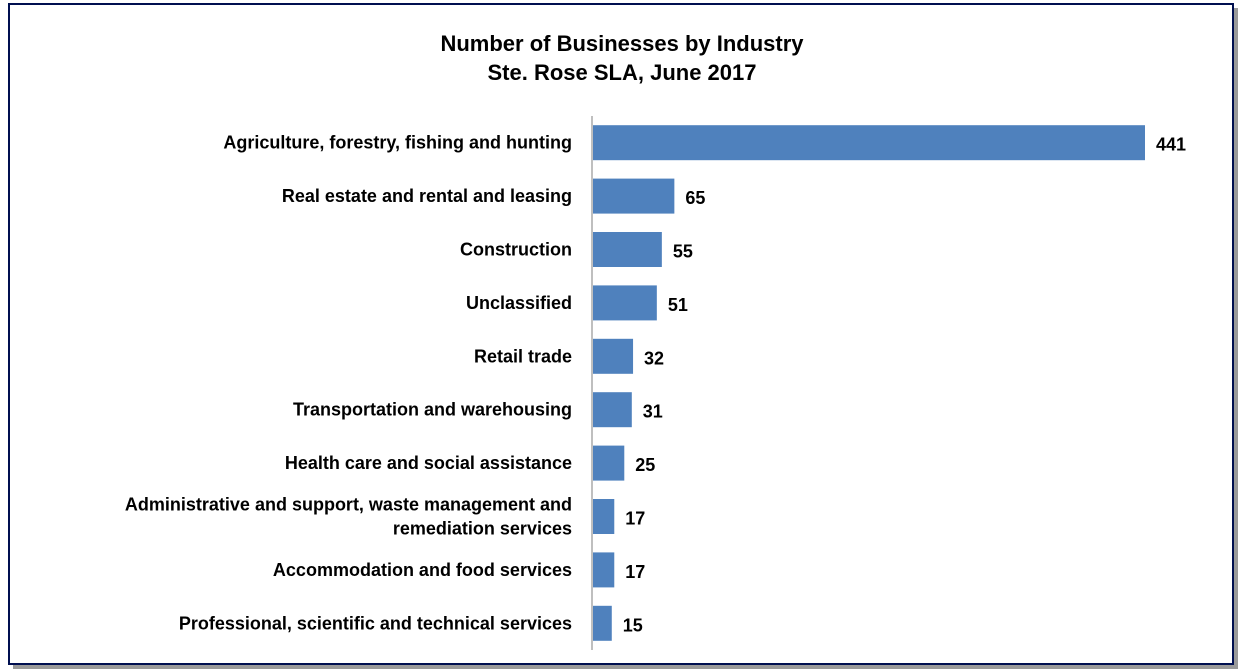  What do you see at coordinates (622, 43) in the screenshot?
I see `chart-title: Number of Businesses by Industry` at bounding box center [622, 43].